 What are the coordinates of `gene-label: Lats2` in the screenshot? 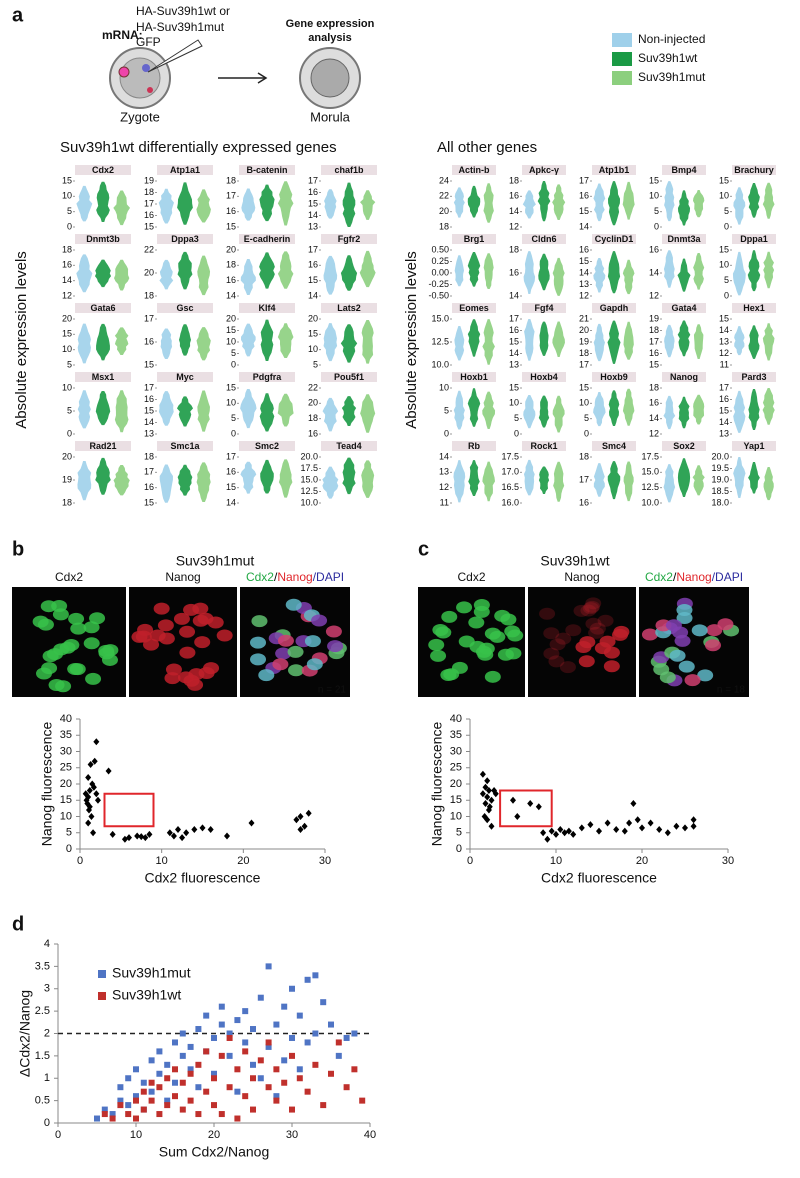 It's located at (349, 308).